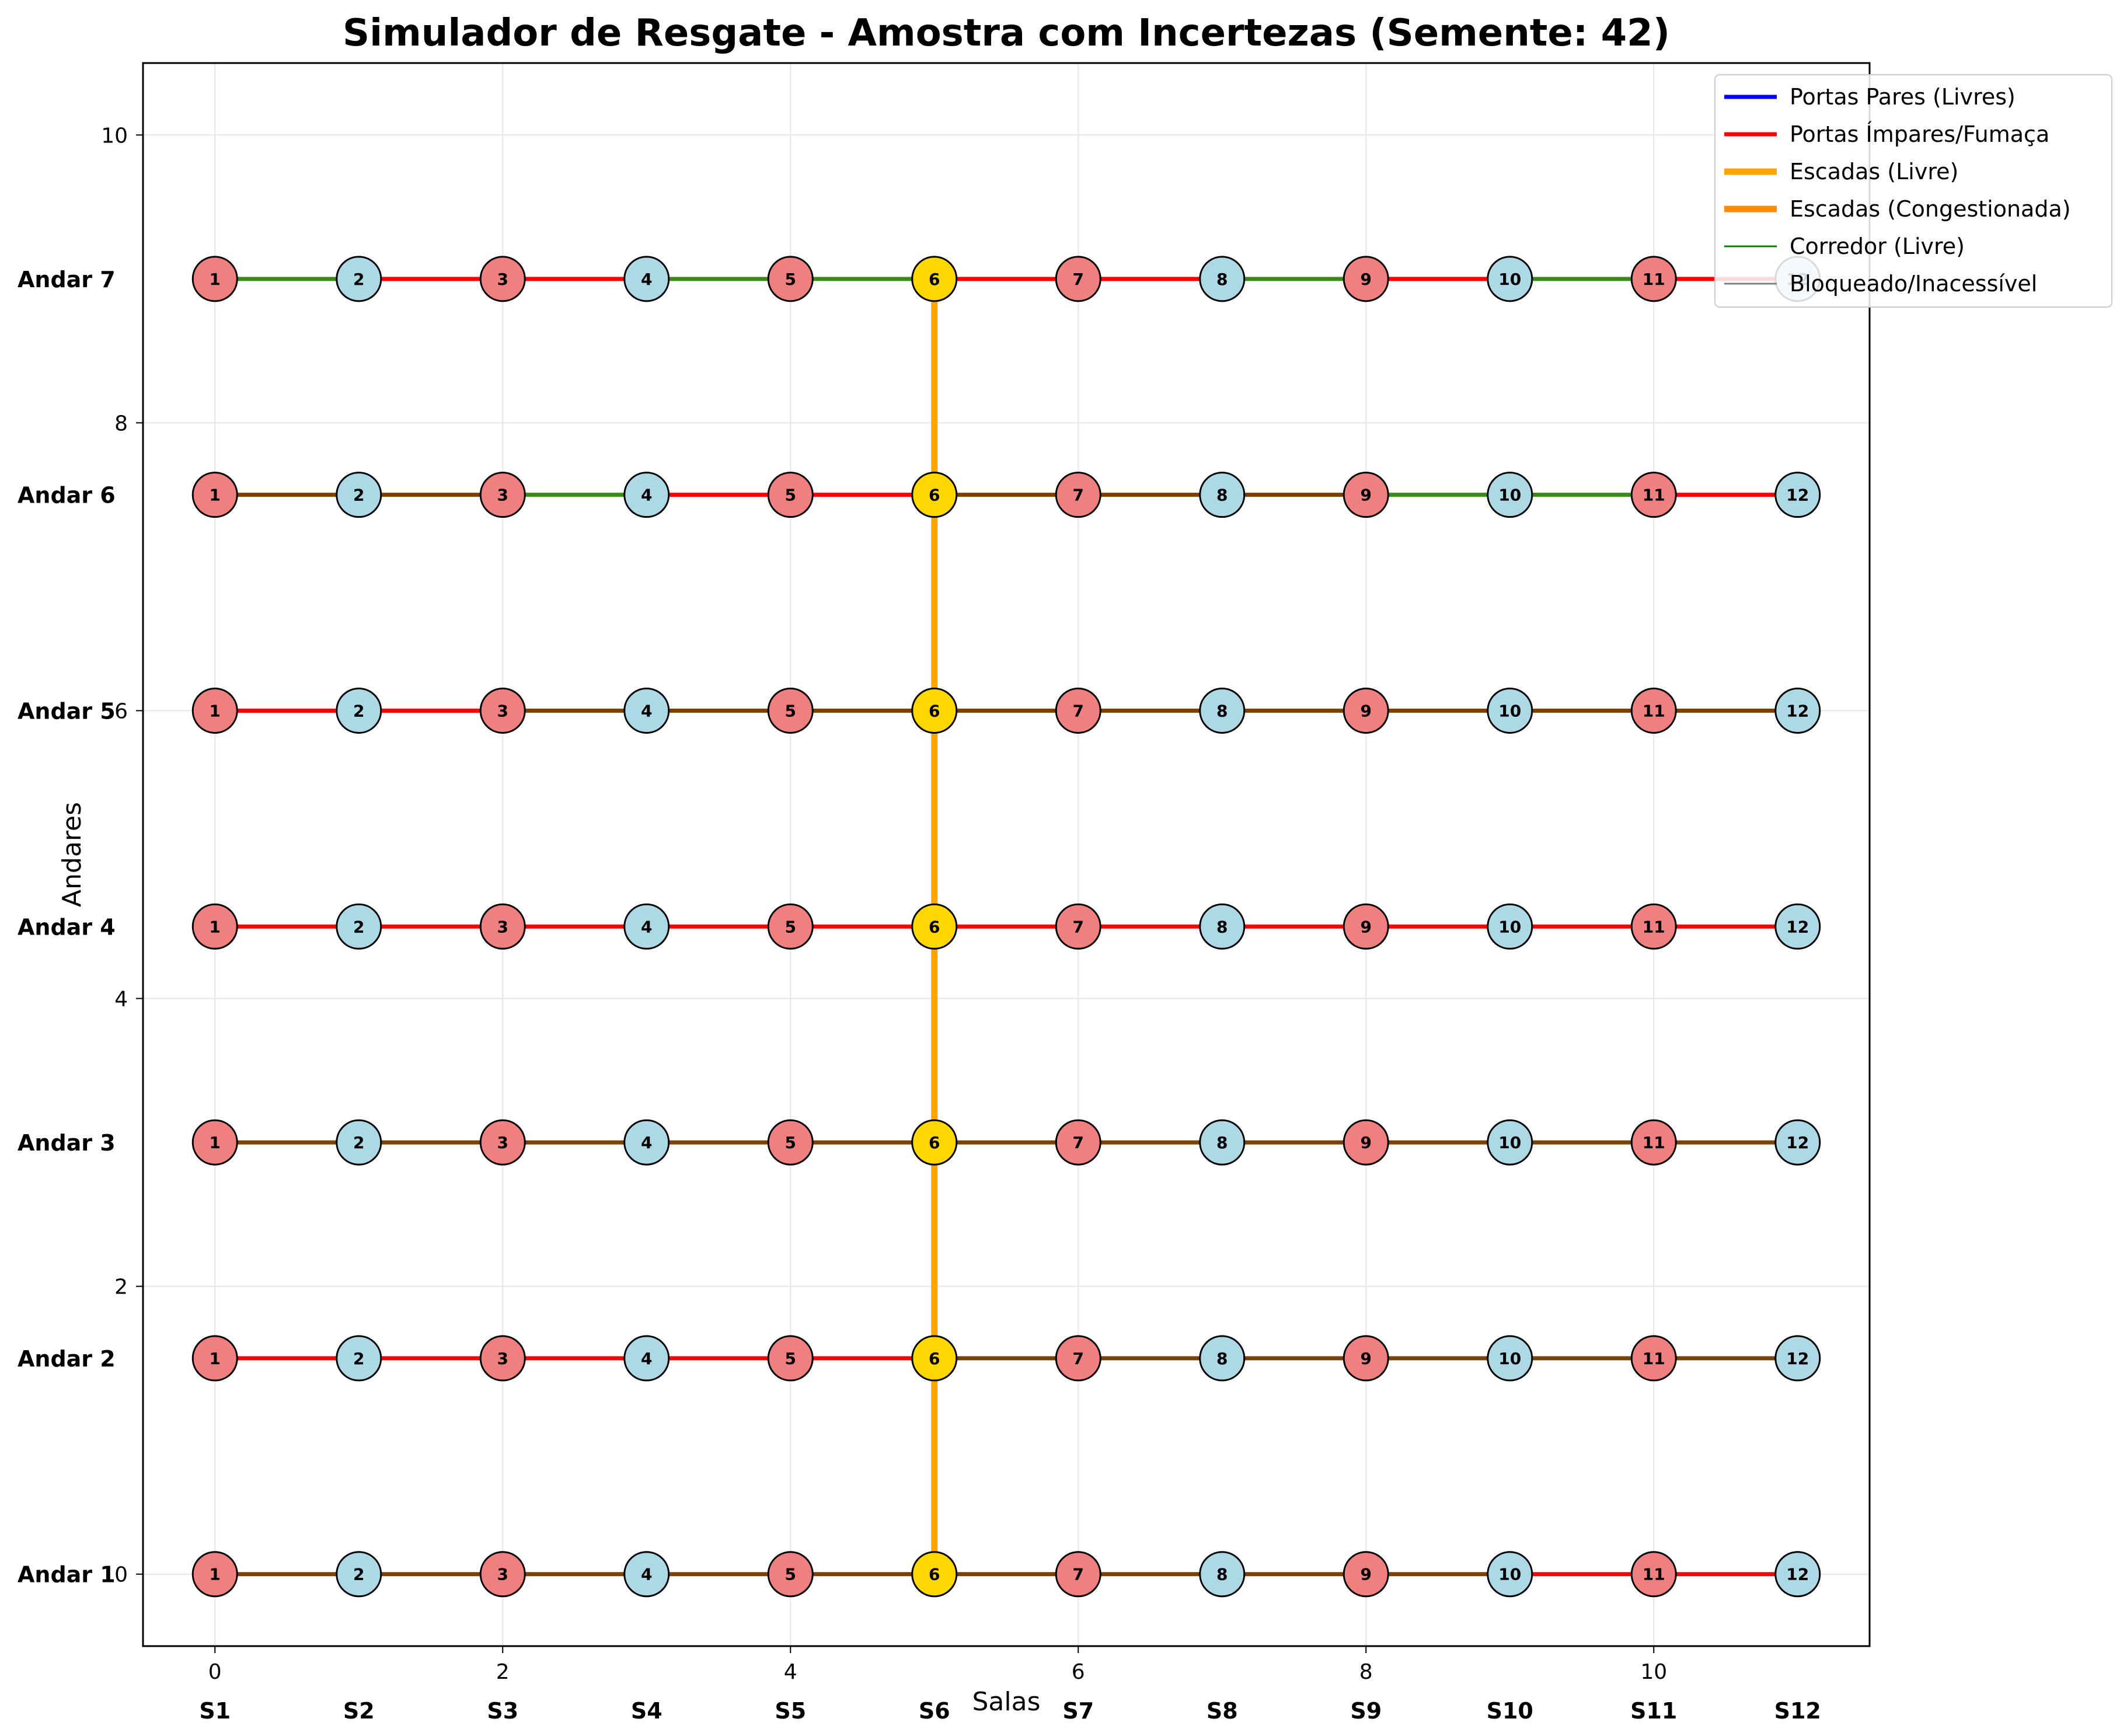 The image size is (2120, 1736). I want to click on room-label: S10, so click(1510, 1711).